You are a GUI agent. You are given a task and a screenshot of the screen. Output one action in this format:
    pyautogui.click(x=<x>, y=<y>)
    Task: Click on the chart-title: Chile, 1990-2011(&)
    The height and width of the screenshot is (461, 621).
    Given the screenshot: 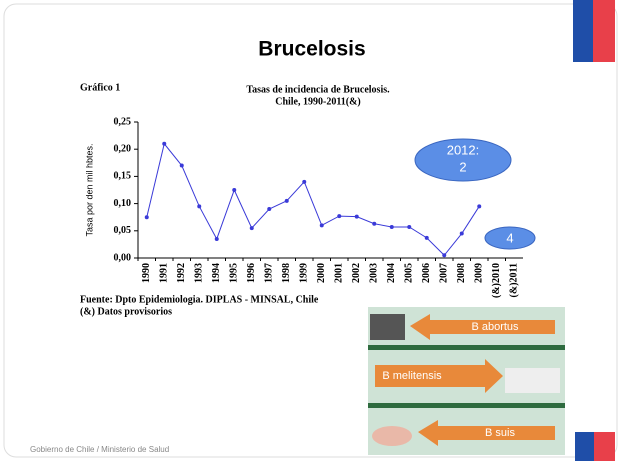 What is the action you would take?
    pyautogui.click(x=318, y=101)
    